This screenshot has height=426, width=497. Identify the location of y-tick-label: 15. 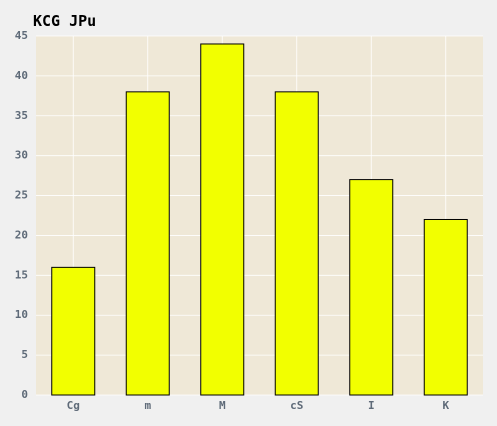
(21, 274).